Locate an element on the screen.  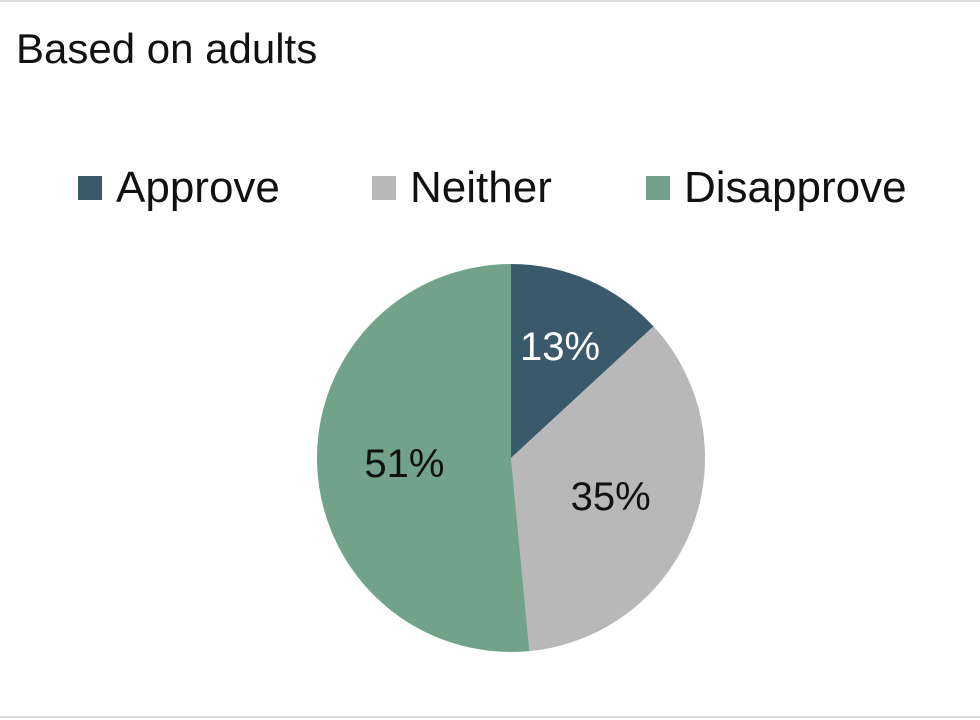
bottom-border is located at coordinates (490, 717).